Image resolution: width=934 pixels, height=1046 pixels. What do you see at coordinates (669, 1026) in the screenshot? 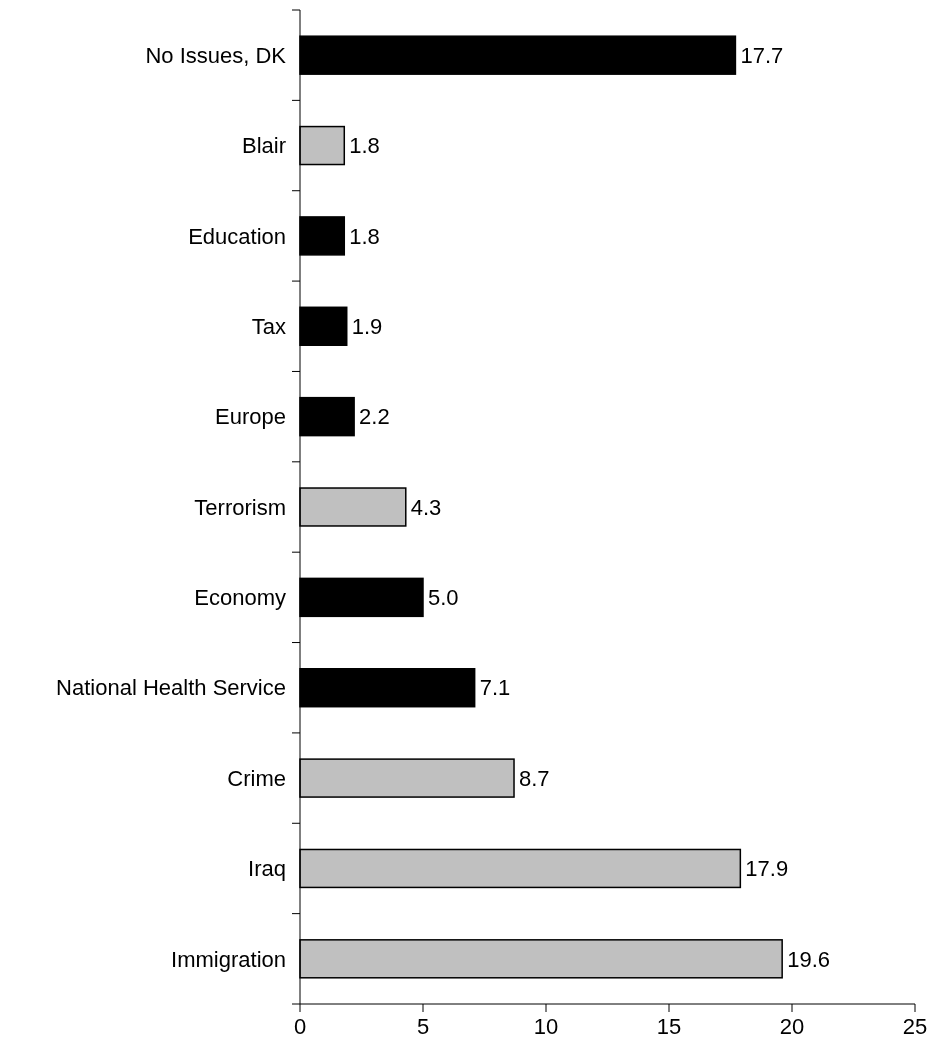
I see `x-tick-label: 15` at bounding box center [669, 1026].